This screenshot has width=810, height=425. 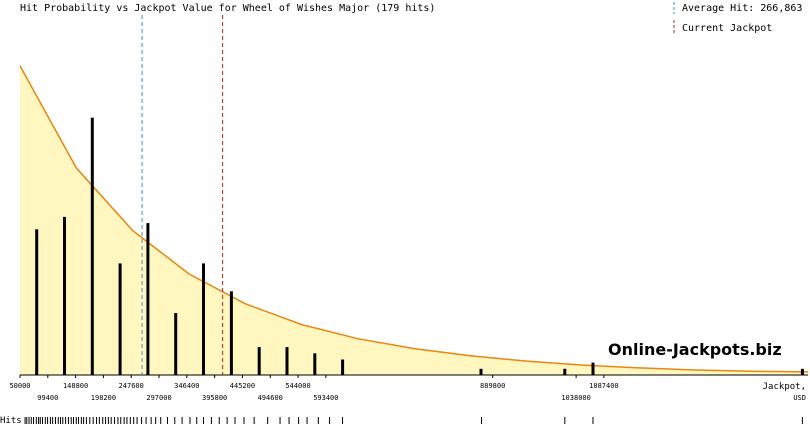 I want to click on watermark-text: Online-Jackpots.biz, so click(x=695, y=349).